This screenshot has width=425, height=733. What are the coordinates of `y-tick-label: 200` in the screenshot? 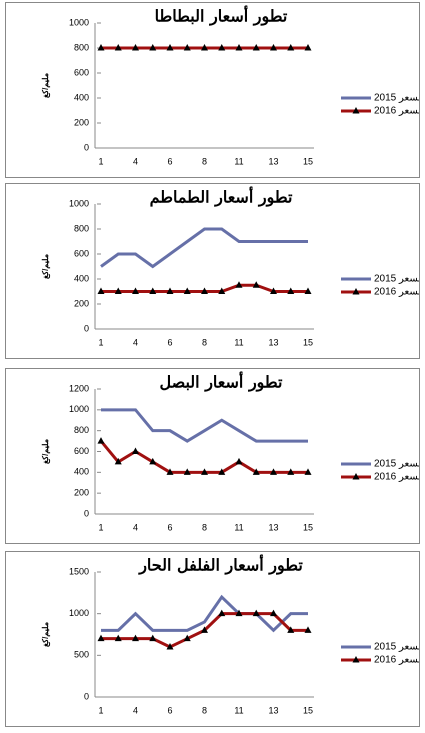 It's located at (81, 122).